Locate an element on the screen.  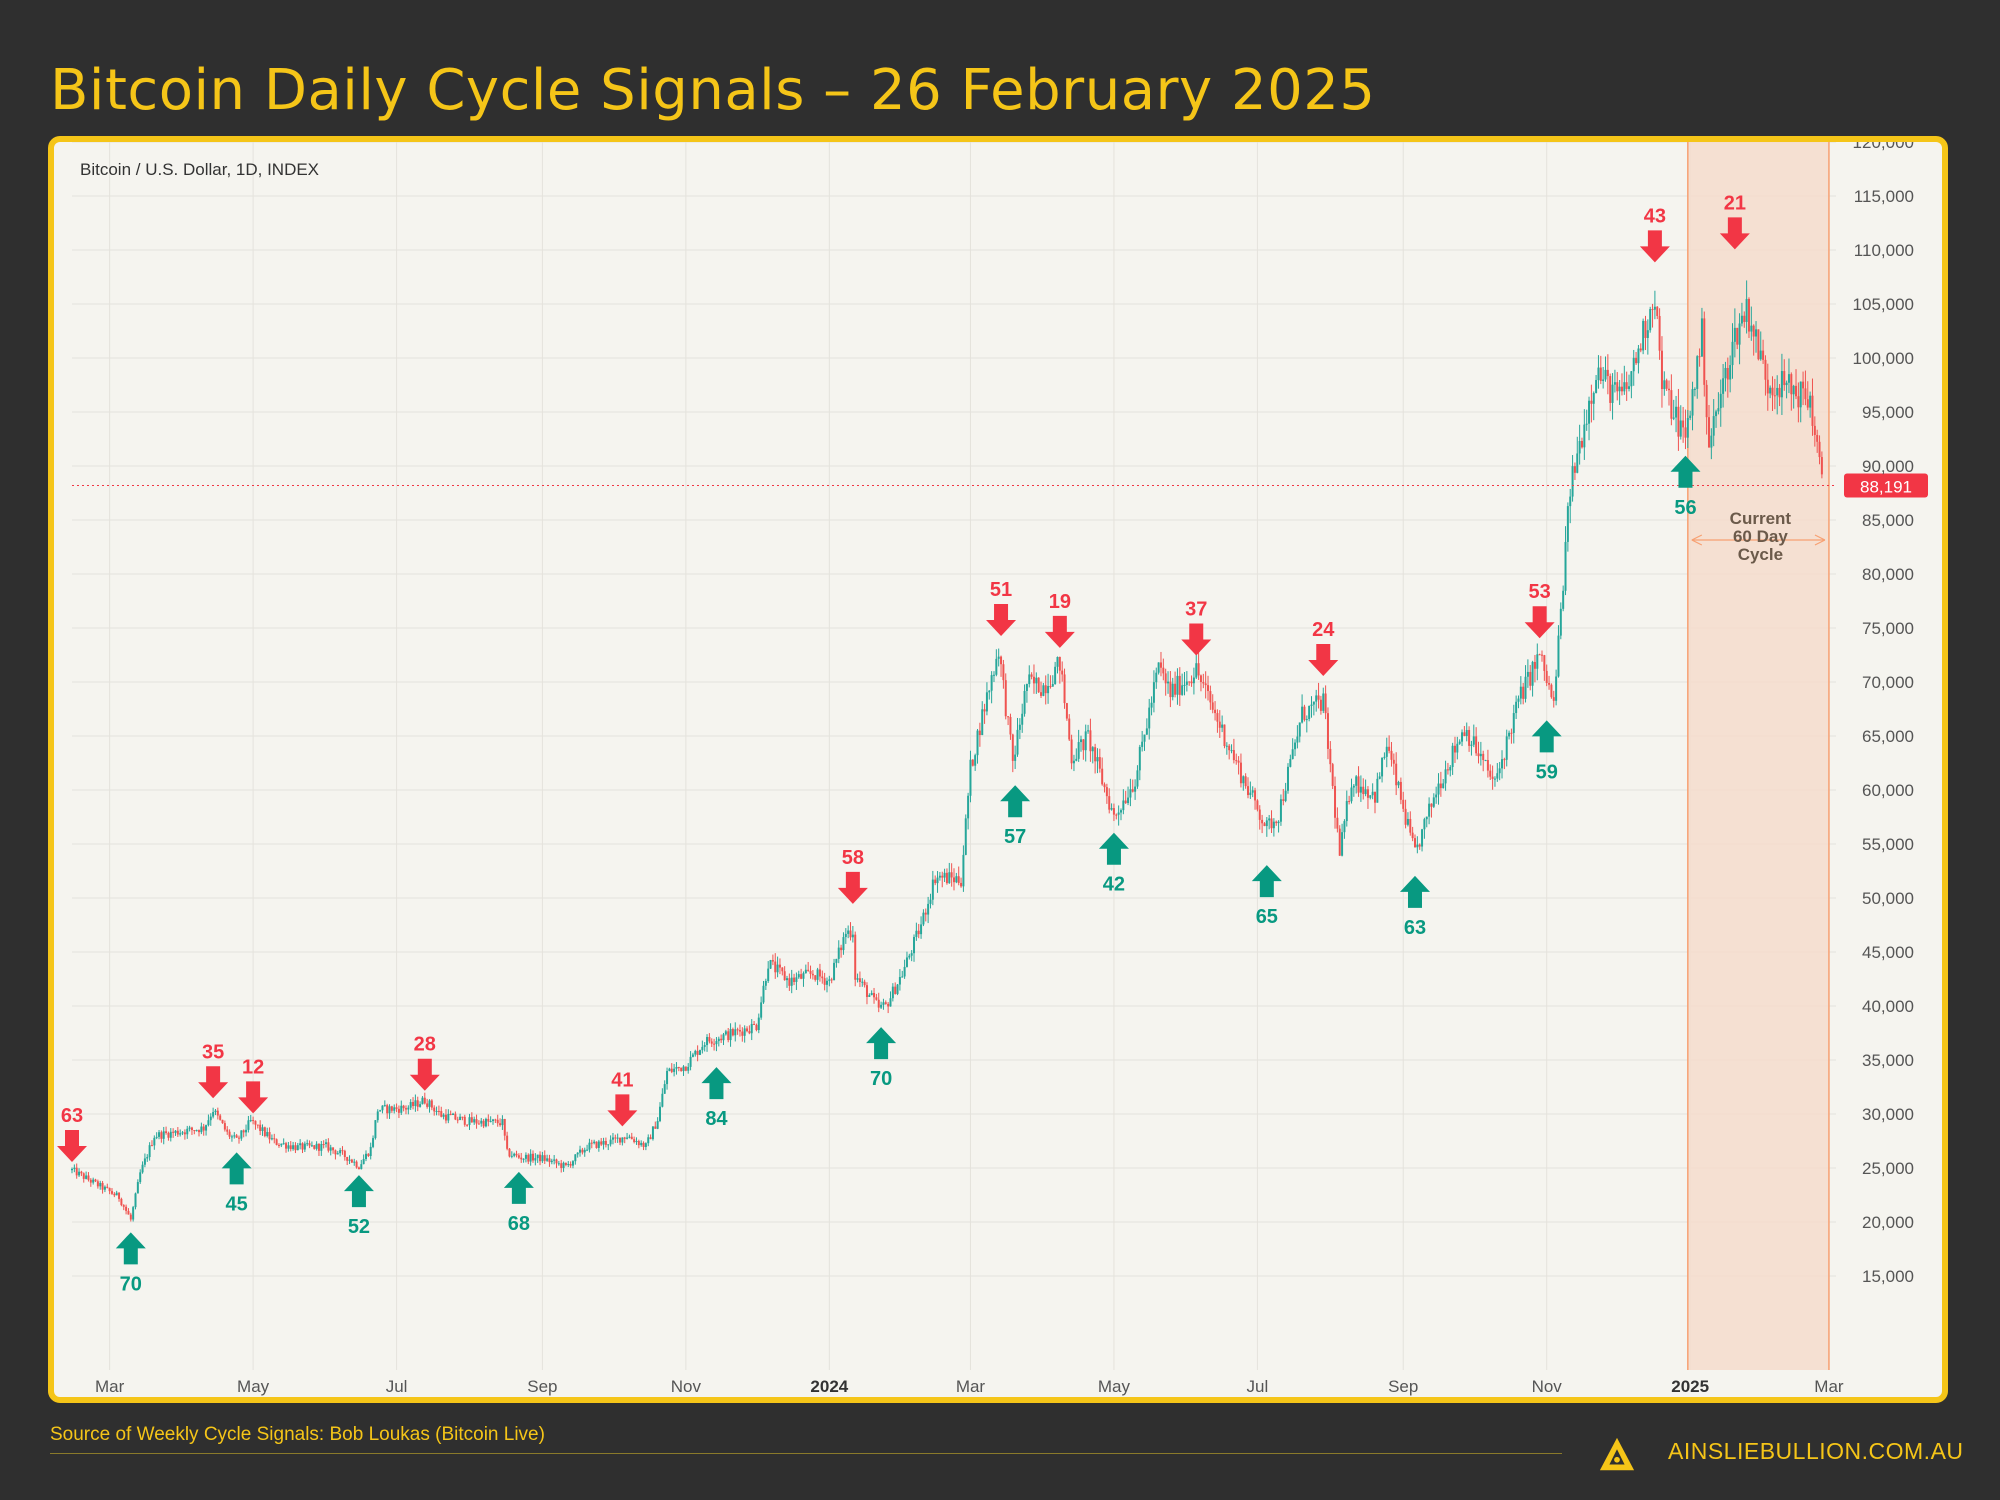
signal-low-label: 57 is located at coordinates (1015, 837).